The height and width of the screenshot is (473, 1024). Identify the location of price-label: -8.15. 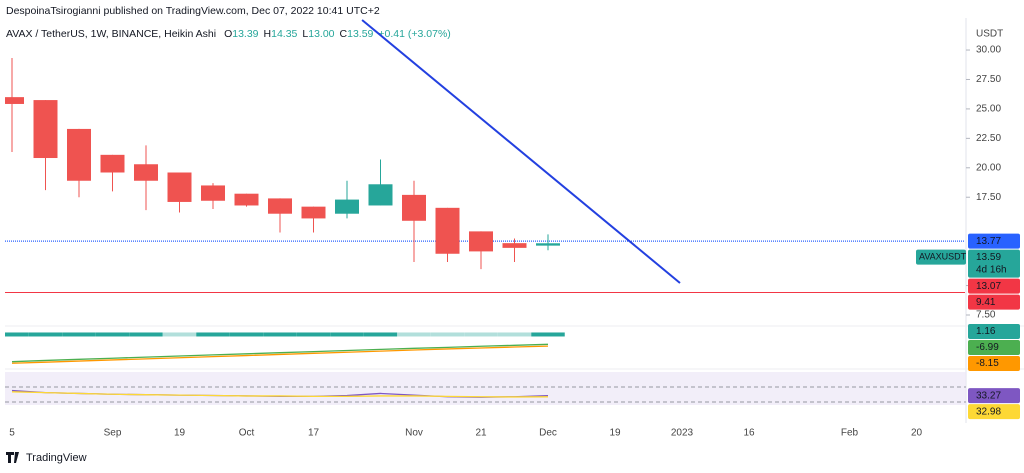
(987, 363).